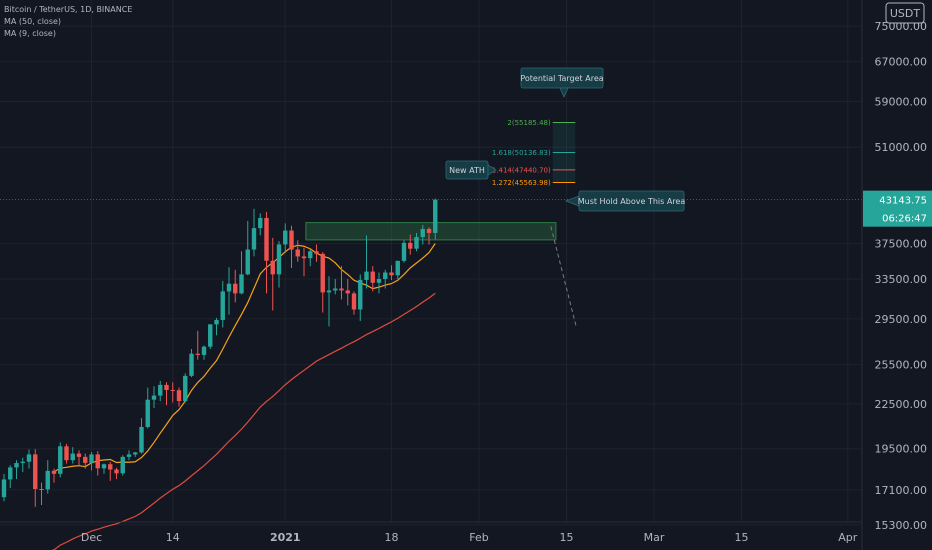  Describe the element at coordinates (68, 9) in the screenshot. I see `symbol-legend: Bitcoin / TetherUS, 1D, BINANCE` at that location.